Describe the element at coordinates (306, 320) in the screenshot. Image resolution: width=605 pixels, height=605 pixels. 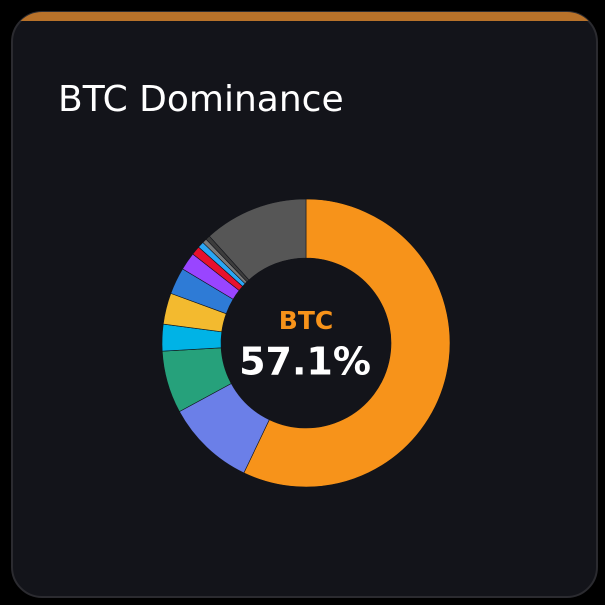
I see `center-title: BTC` at that location.